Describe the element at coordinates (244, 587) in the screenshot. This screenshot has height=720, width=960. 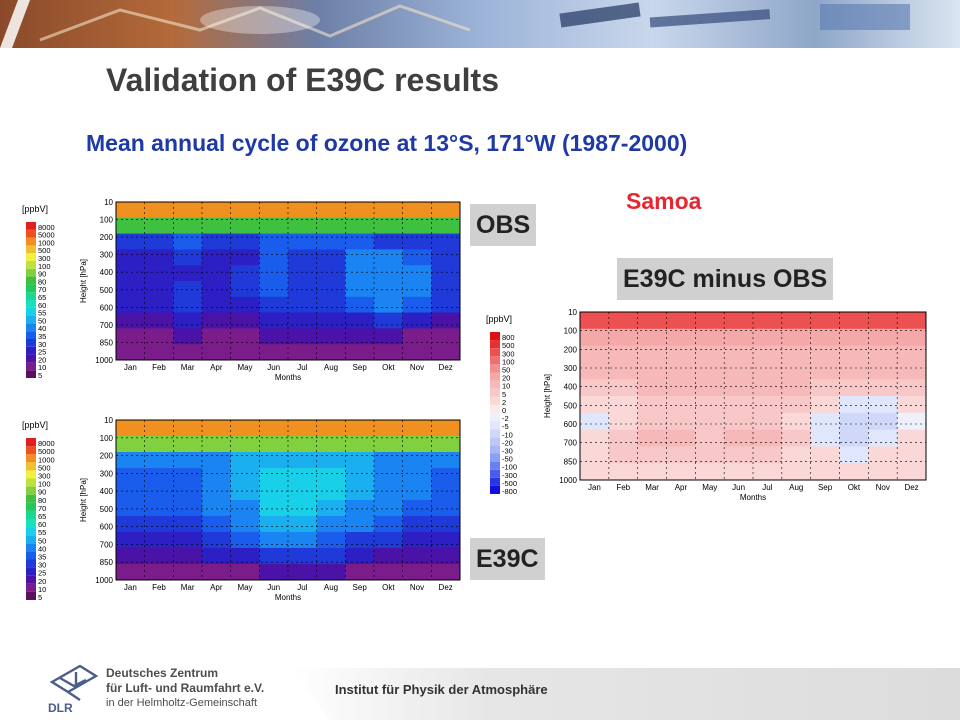
I see `x-tick-label: May` at that location.